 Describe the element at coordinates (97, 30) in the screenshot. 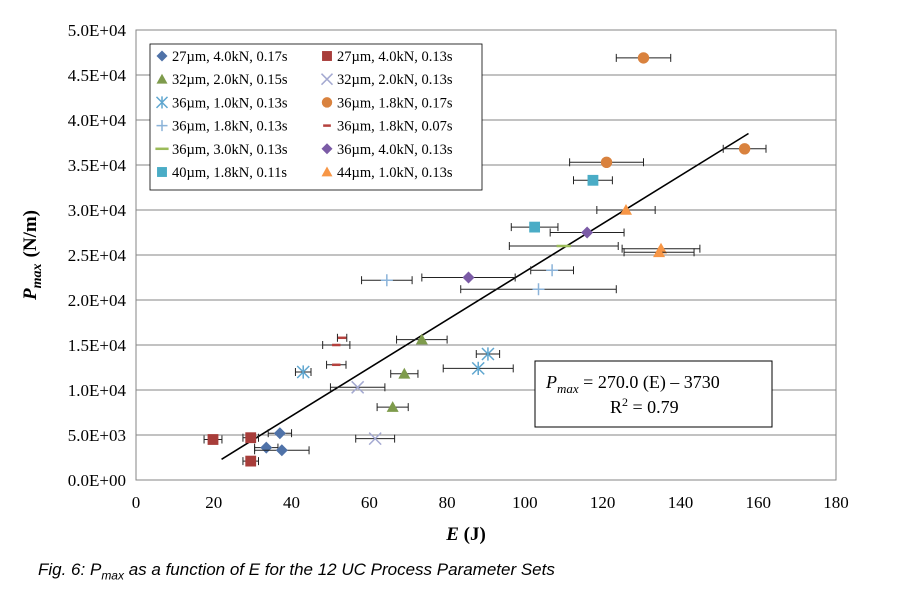

I see `y-tick-label: 5.0E+04` at that location.